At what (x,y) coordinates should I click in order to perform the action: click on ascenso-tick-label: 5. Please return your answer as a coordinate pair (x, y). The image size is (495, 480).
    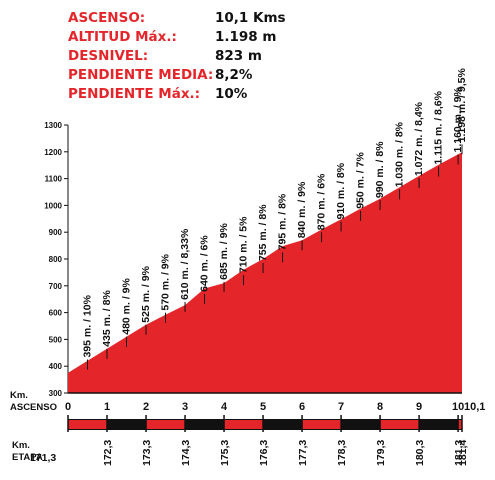
    Looking at the image, I should click on (263, 407).